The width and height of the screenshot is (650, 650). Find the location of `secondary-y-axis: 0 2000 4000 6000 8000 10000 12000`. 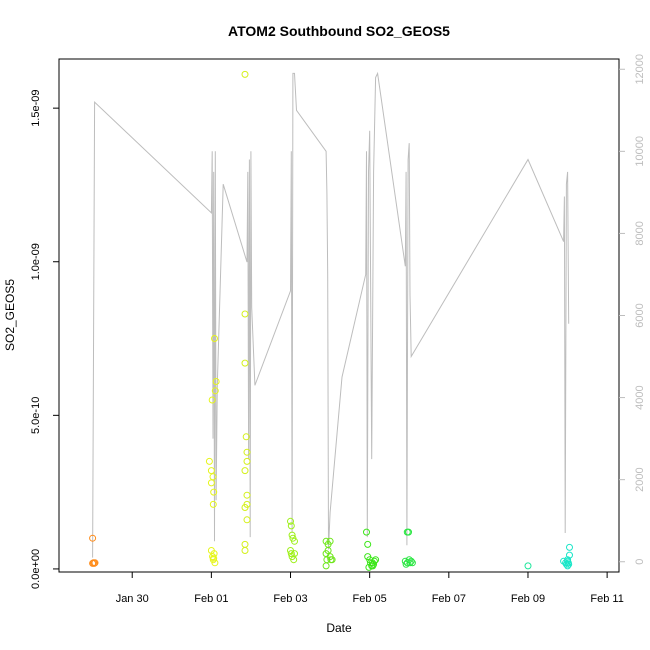

secondary-y-axis: 0 2000 4000 6000 8000 10000 12000 is located at coordinates (632, 309).